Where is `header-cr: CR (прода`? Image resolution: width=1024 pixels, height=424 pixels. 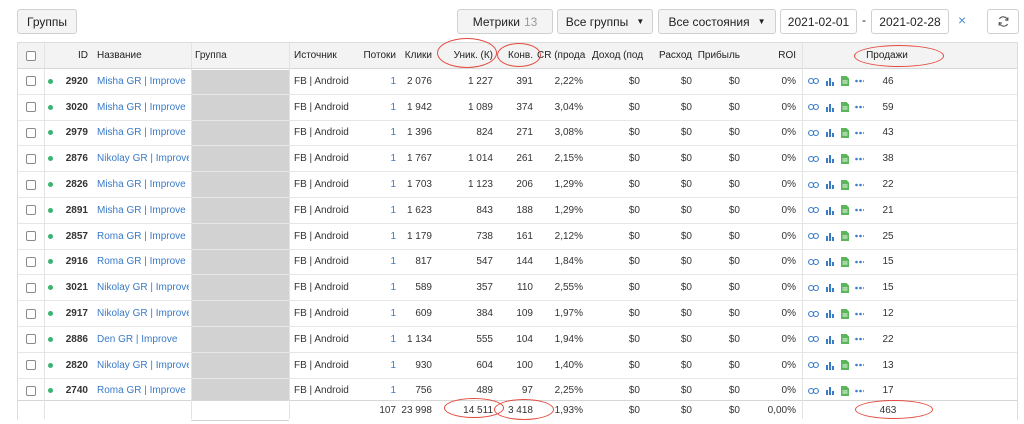
header-cr: CR (прода is located at coordinates (561, 55).